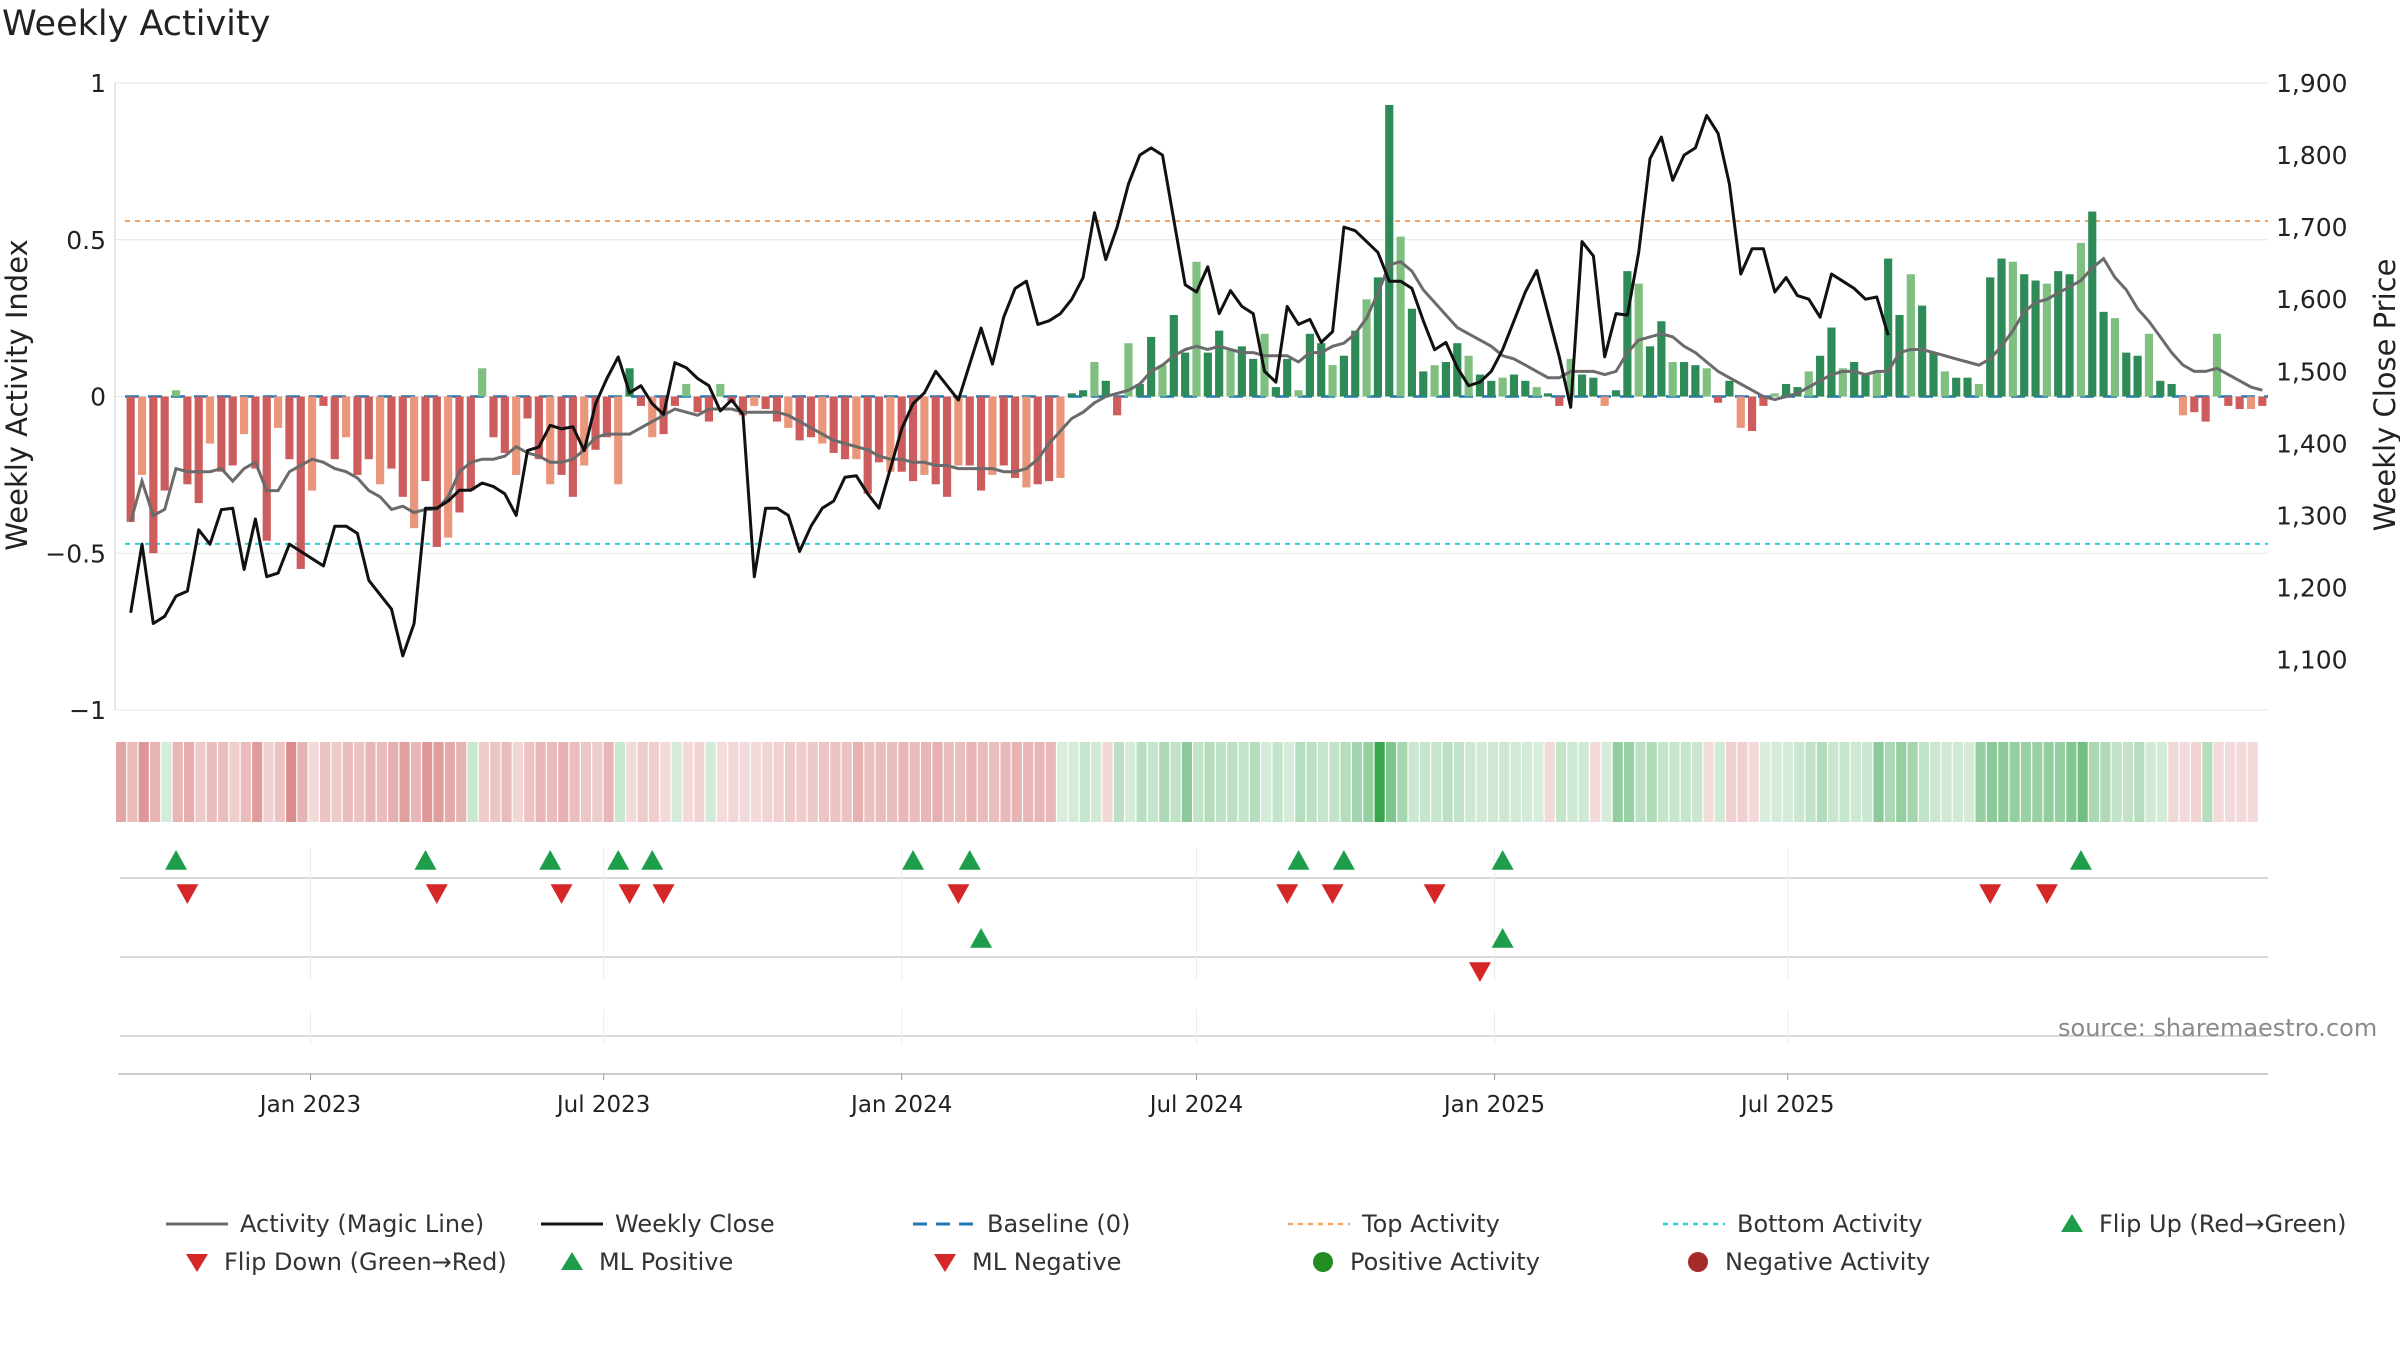 The height and width of the screenshot is (1350, 2400). Describe the element at coordinates (1431, 1224) in the screenshot. I see `legend-label: Top Activity` at that location.